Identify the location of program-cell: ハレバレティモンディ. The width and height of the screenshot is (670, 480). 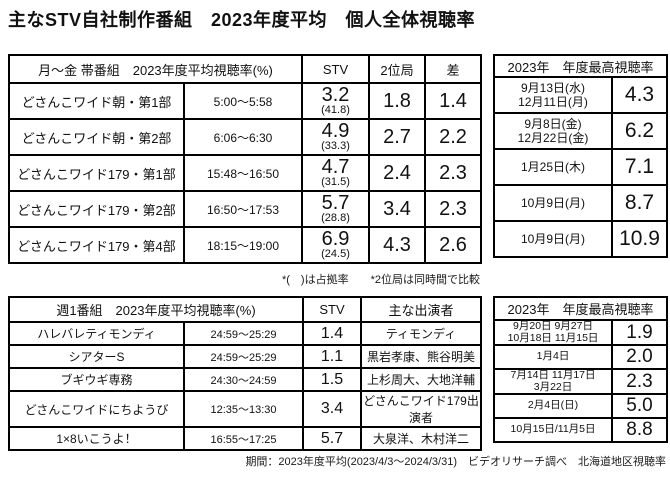
(96, 333).